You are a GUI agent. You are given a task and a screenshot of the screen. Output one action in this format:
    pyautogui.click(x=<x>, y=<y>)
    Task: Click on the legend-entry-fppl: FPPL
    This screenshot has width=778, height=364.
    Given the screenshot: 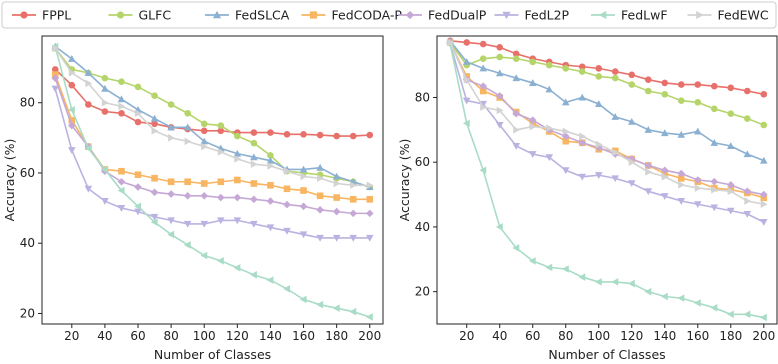 What is the action you would take?
    pyautogui.click(x=41, y=15)
    